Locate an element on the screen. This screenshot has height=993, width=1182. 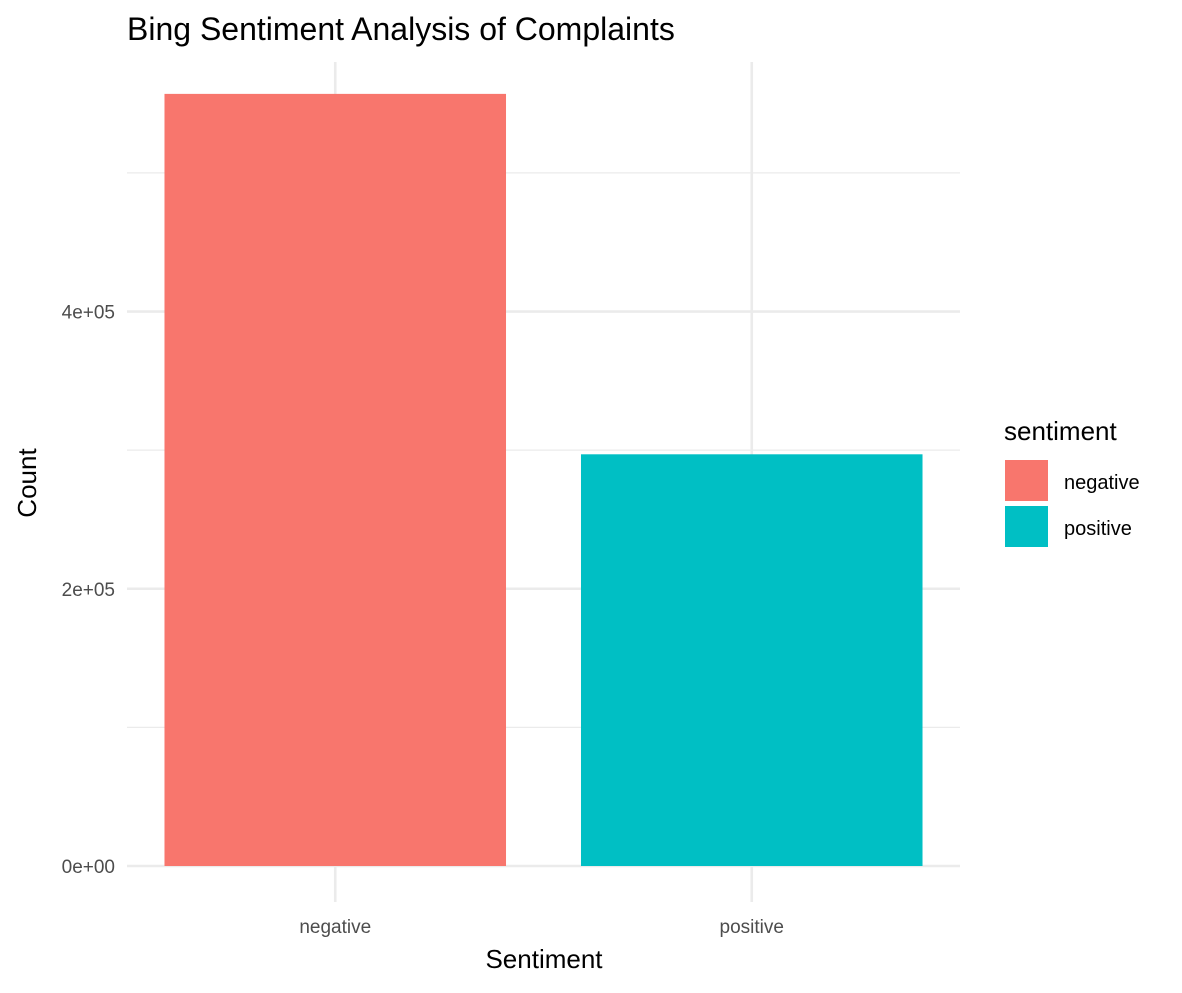
chart-title: Bing Sentiment Analysis of Complaints is located at coordinates (401, 29).